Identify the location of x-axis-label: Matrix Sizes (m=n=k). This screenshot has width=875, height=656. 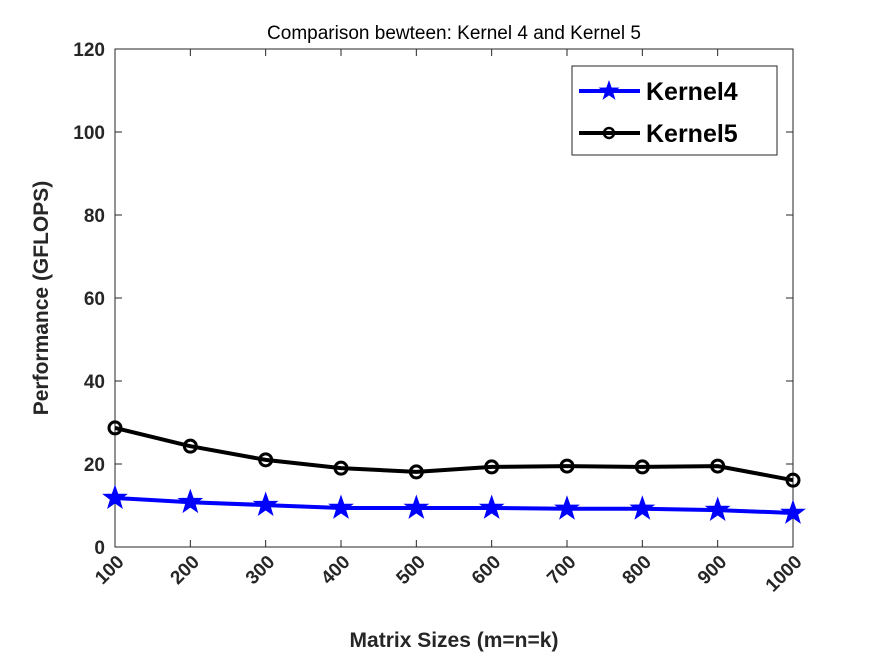
(454, 640).